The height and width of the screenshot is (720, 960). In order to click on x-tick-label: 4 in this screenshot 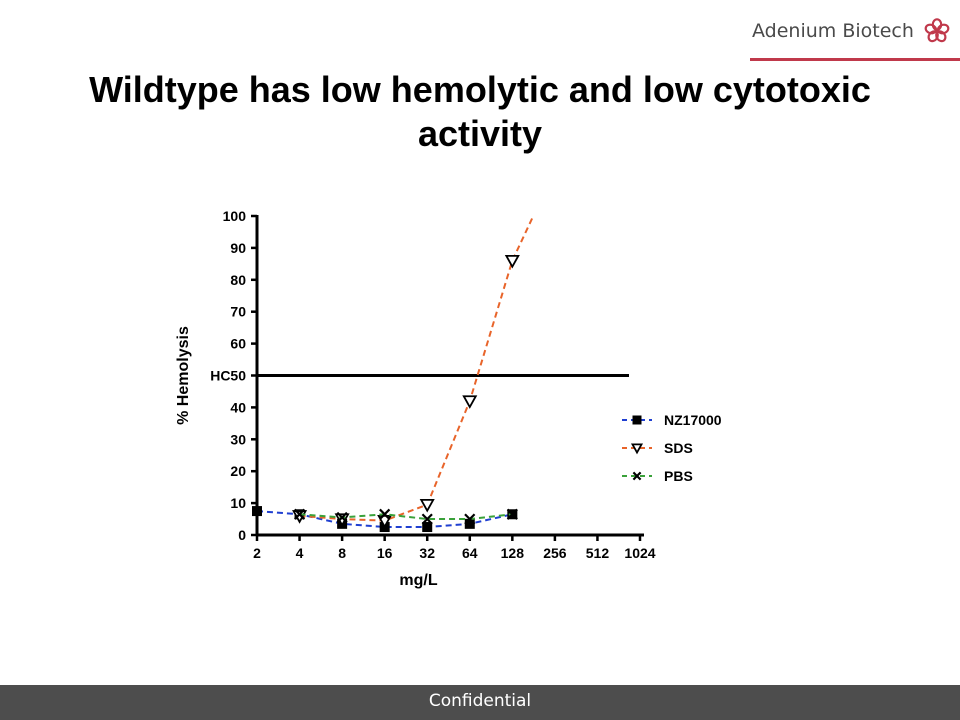, I will do `click(300, 553)`.